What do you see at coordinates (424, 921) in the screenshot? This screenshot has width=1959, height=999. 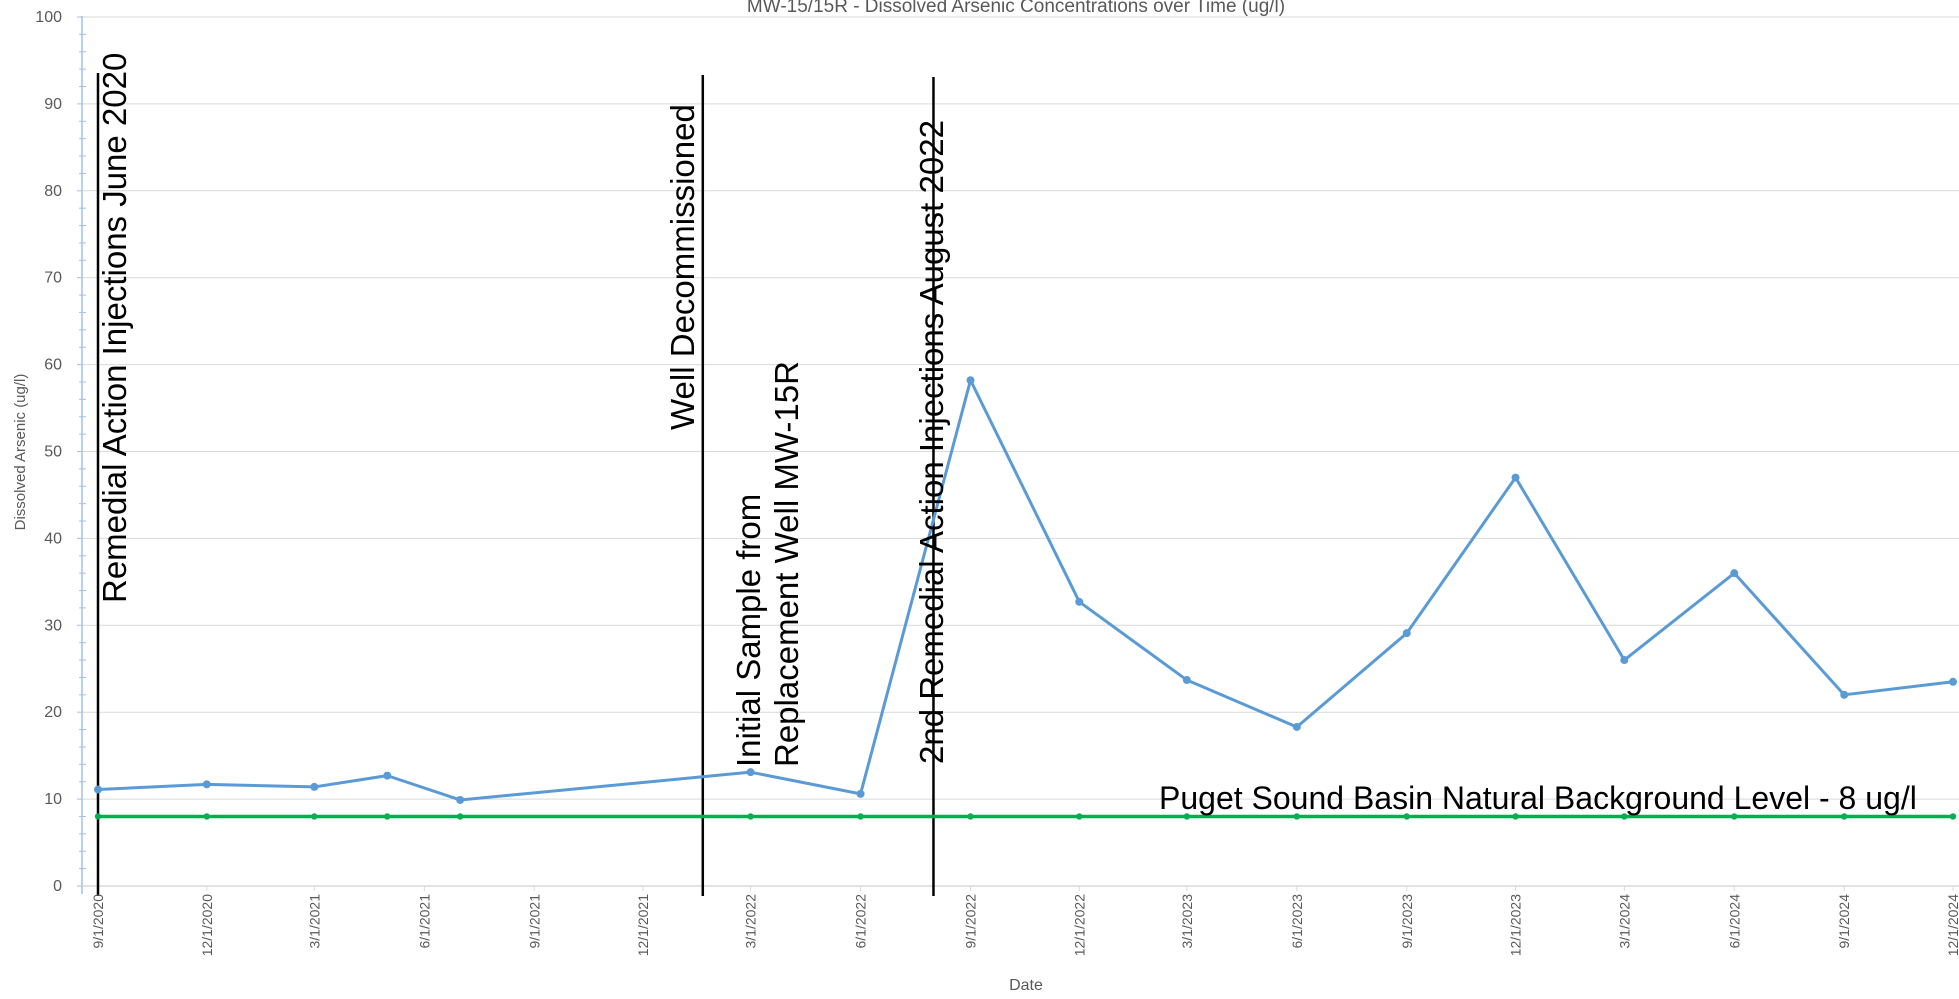 I see `x-tick-label: 6/1/2021` at bounding box center [424, 921].